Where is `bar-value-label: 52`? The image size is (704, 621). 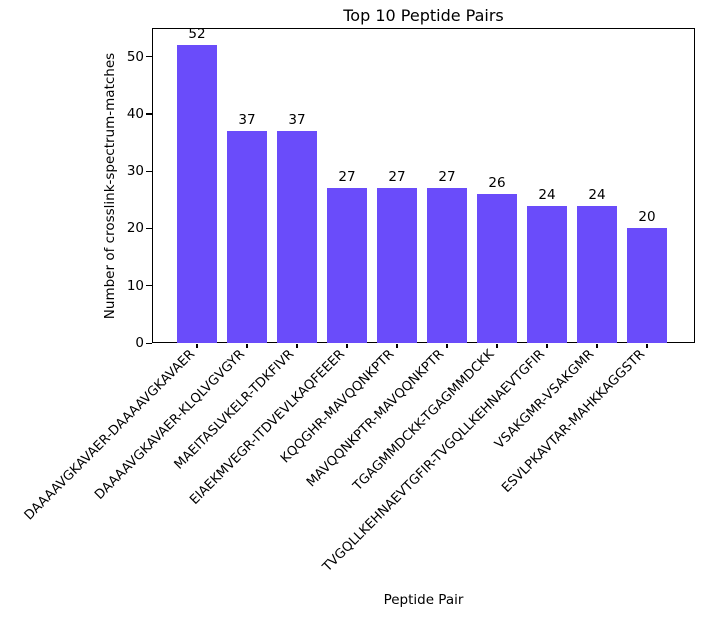
bar-value-label: 52 is located at coordinates (197, 34).